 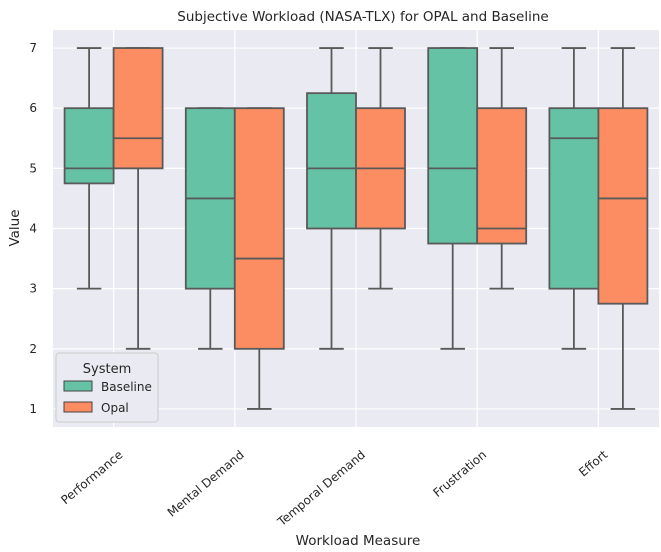 What do you see at coordinates (15, 227) in the screenshot?
I see `y-axis-label: Value` at bounding box center [15, 227].